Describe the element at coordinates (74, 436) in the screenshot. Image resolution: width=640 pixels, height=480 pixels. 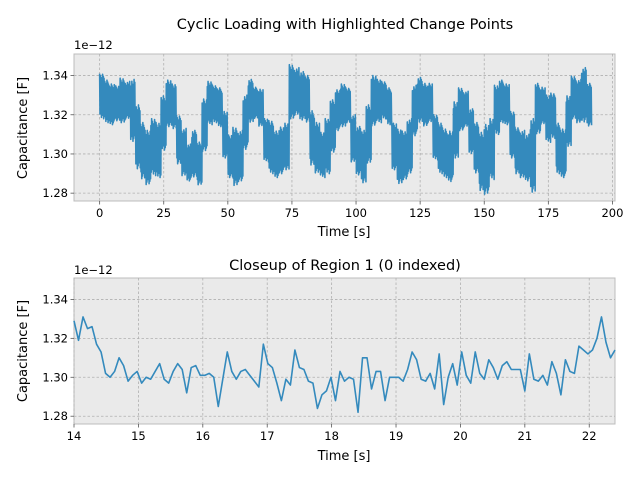
I see `x-tick-label: 14` at that location.